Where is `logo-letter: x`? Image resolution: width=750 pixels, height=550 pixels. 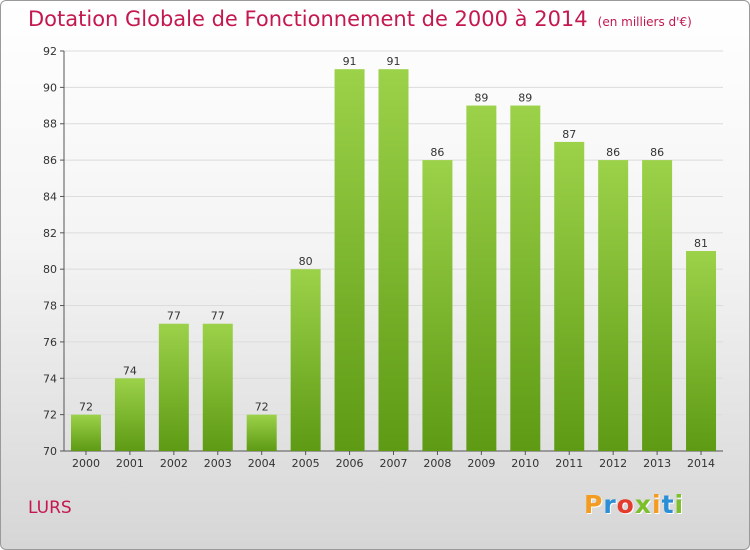 logo-letter: x is located at coordinates (643, 504).